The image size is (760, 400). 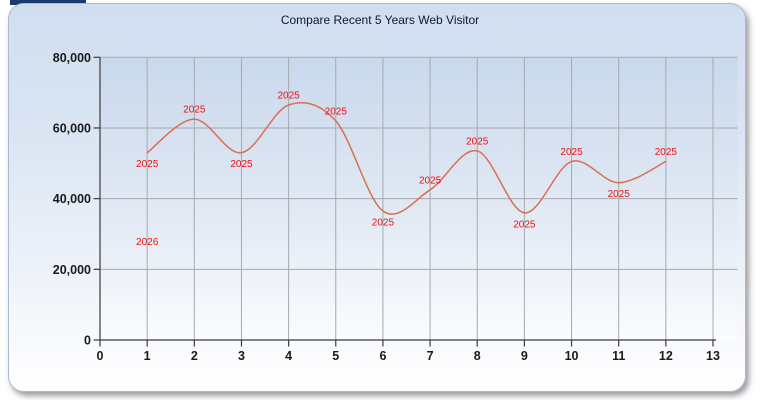 What do you see at coordinates (380, 20) in the screenshot?
I see `chart-title: Compare Recent 5 Years Web Visitor` at bounding box center [380, 20].